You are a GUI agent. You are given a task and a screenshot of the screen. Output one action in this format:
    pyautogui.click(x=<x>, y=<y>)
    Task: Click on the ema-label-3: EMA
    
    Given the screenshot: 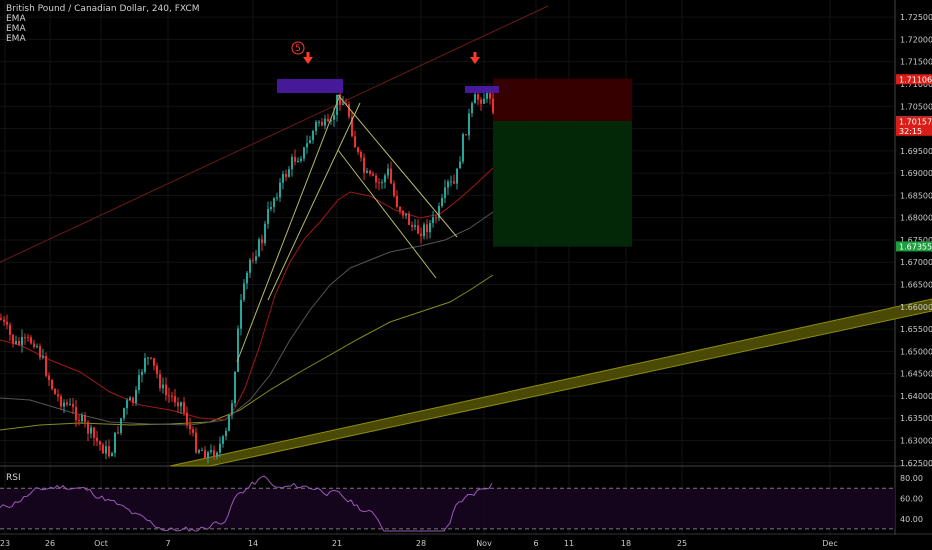 What is the action you would take?
    pyautogui.click(x=16, y=39)
    